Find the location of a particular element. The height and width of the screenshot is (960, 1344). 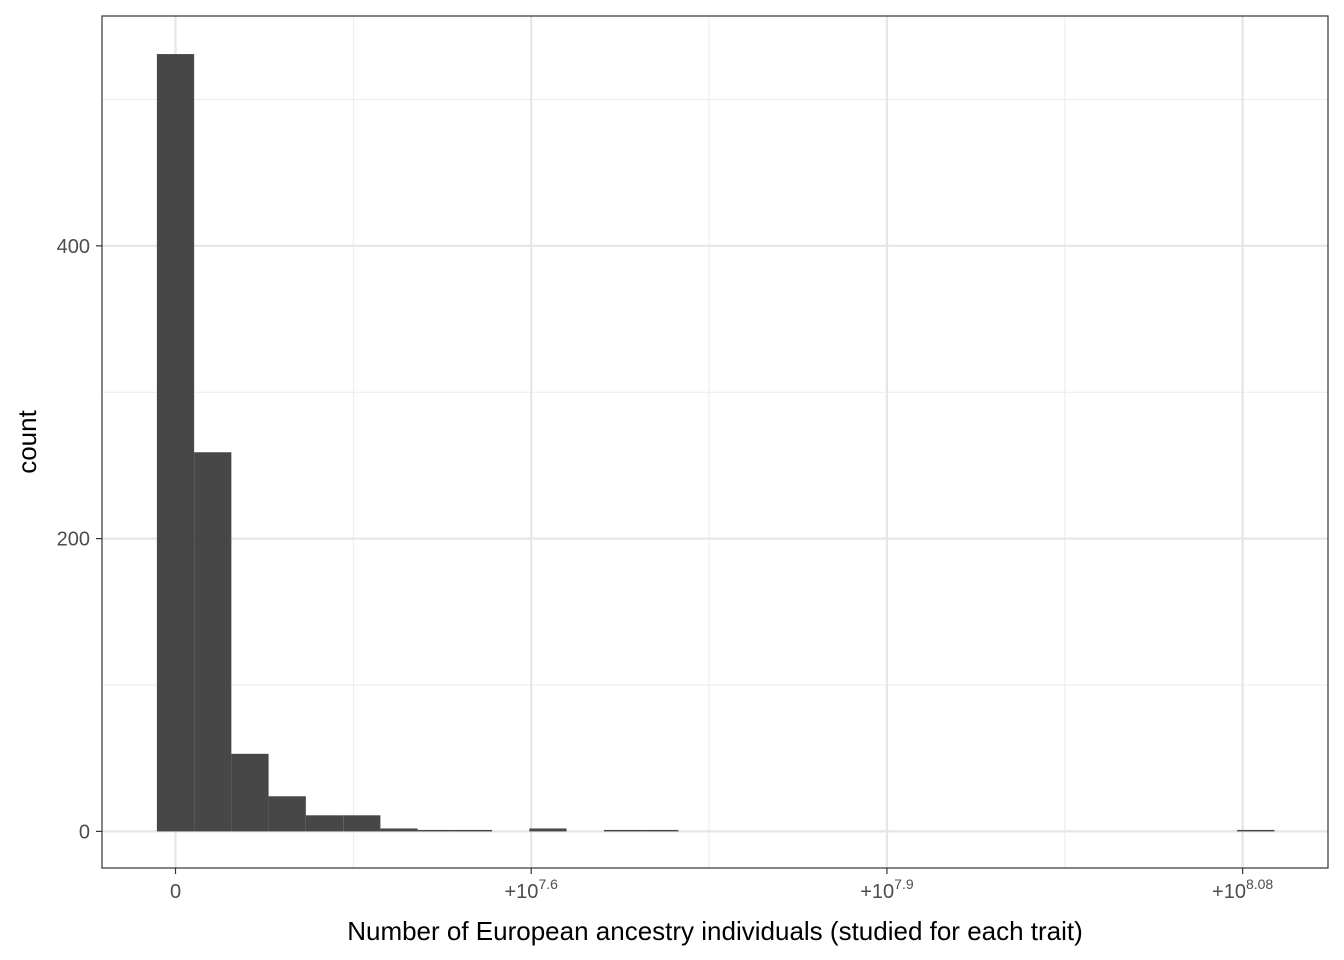

x-tick-label: 0 is located at coordinates (175, 892).